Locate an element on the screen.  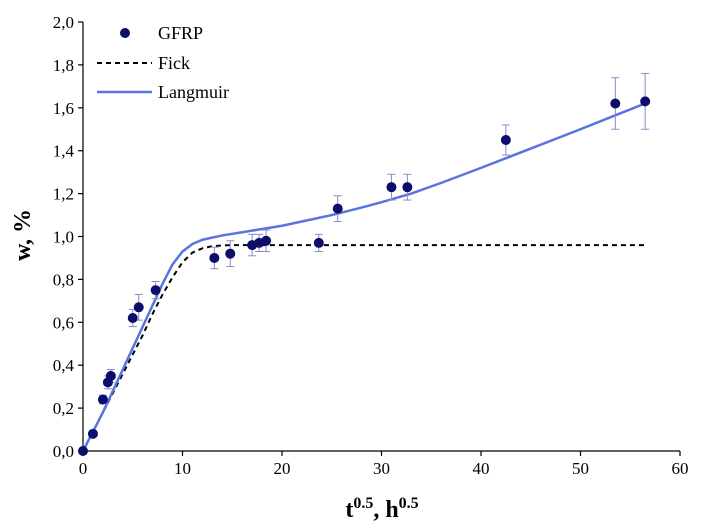
y-tick-label: 0,0 is located at coordinates (63, 451).